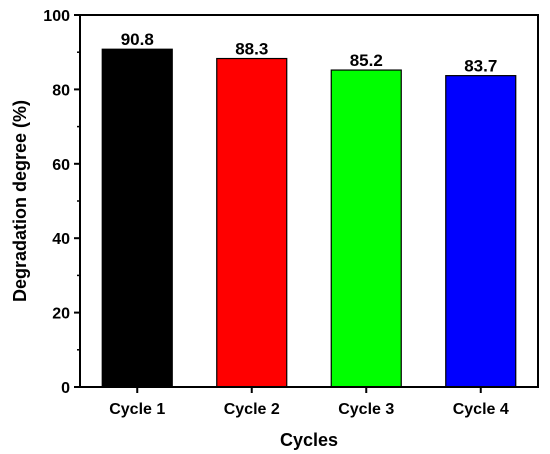 The height and width of the screenshot is (454, 550). What do you see at coordinates (309, 440) in the screenshot?
I see `x-axis-title: Cycles` at bounding box center [309, 440].